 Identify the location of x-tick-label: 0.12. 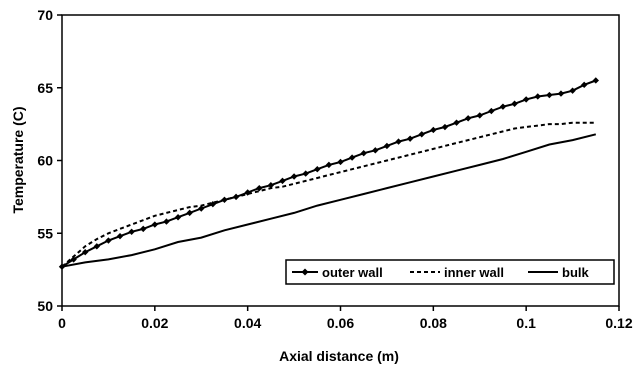
(618, 323).